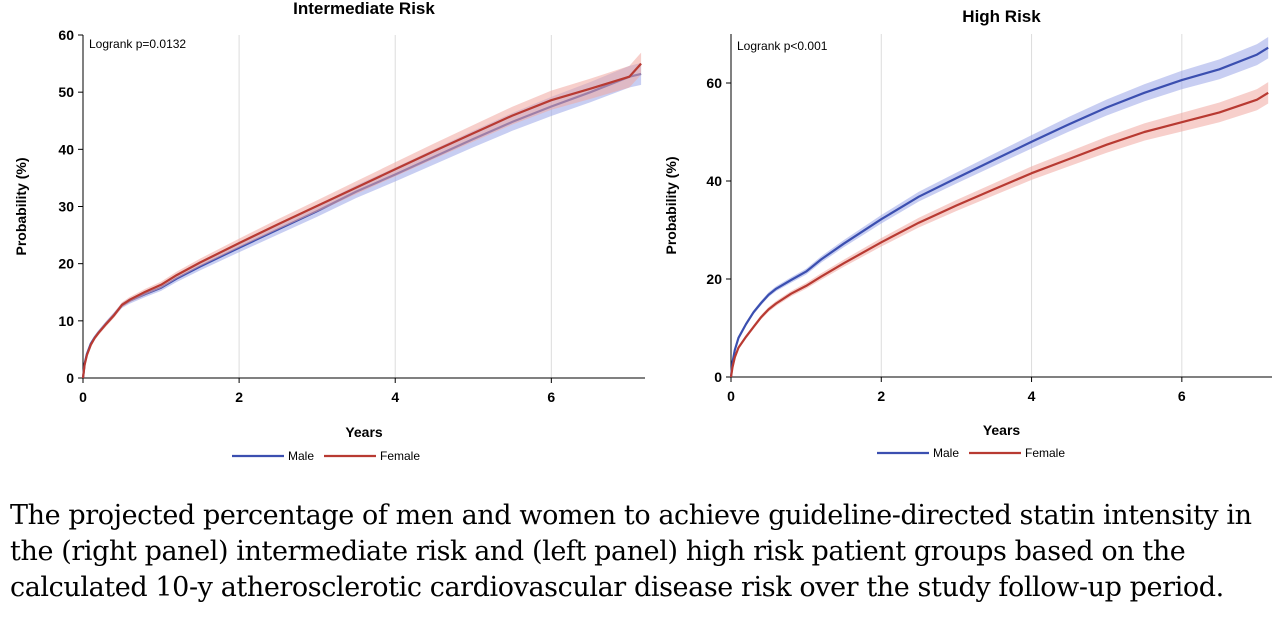 This screenshot has height=618, width=1280. What do you see at coordinates (364, 9) in the screenshot?
I see `chart-title: Intermediate Risk` at bounding box center [364, 9].